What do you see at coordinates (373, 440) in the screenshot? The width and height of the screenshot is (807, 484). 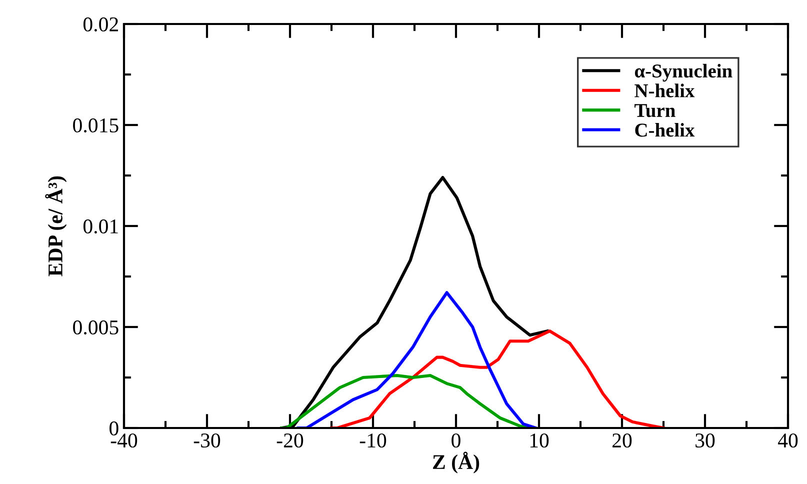 I see `x-tick-label: -10` at bounding box center [373, 440].